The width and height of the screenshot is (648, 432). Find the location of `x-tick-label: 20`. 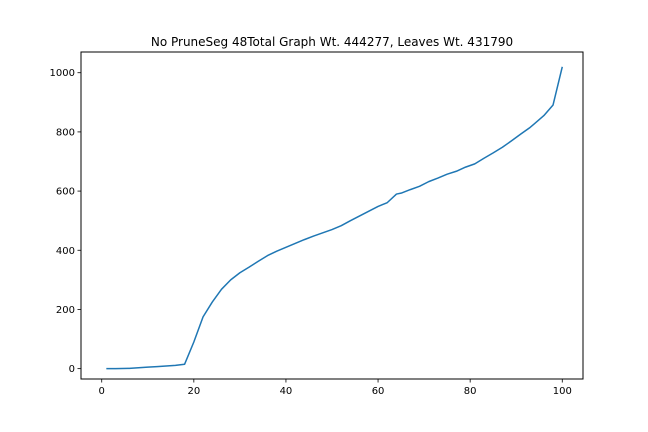

x-tick-label: 20 is located at coordinates (193, 391).